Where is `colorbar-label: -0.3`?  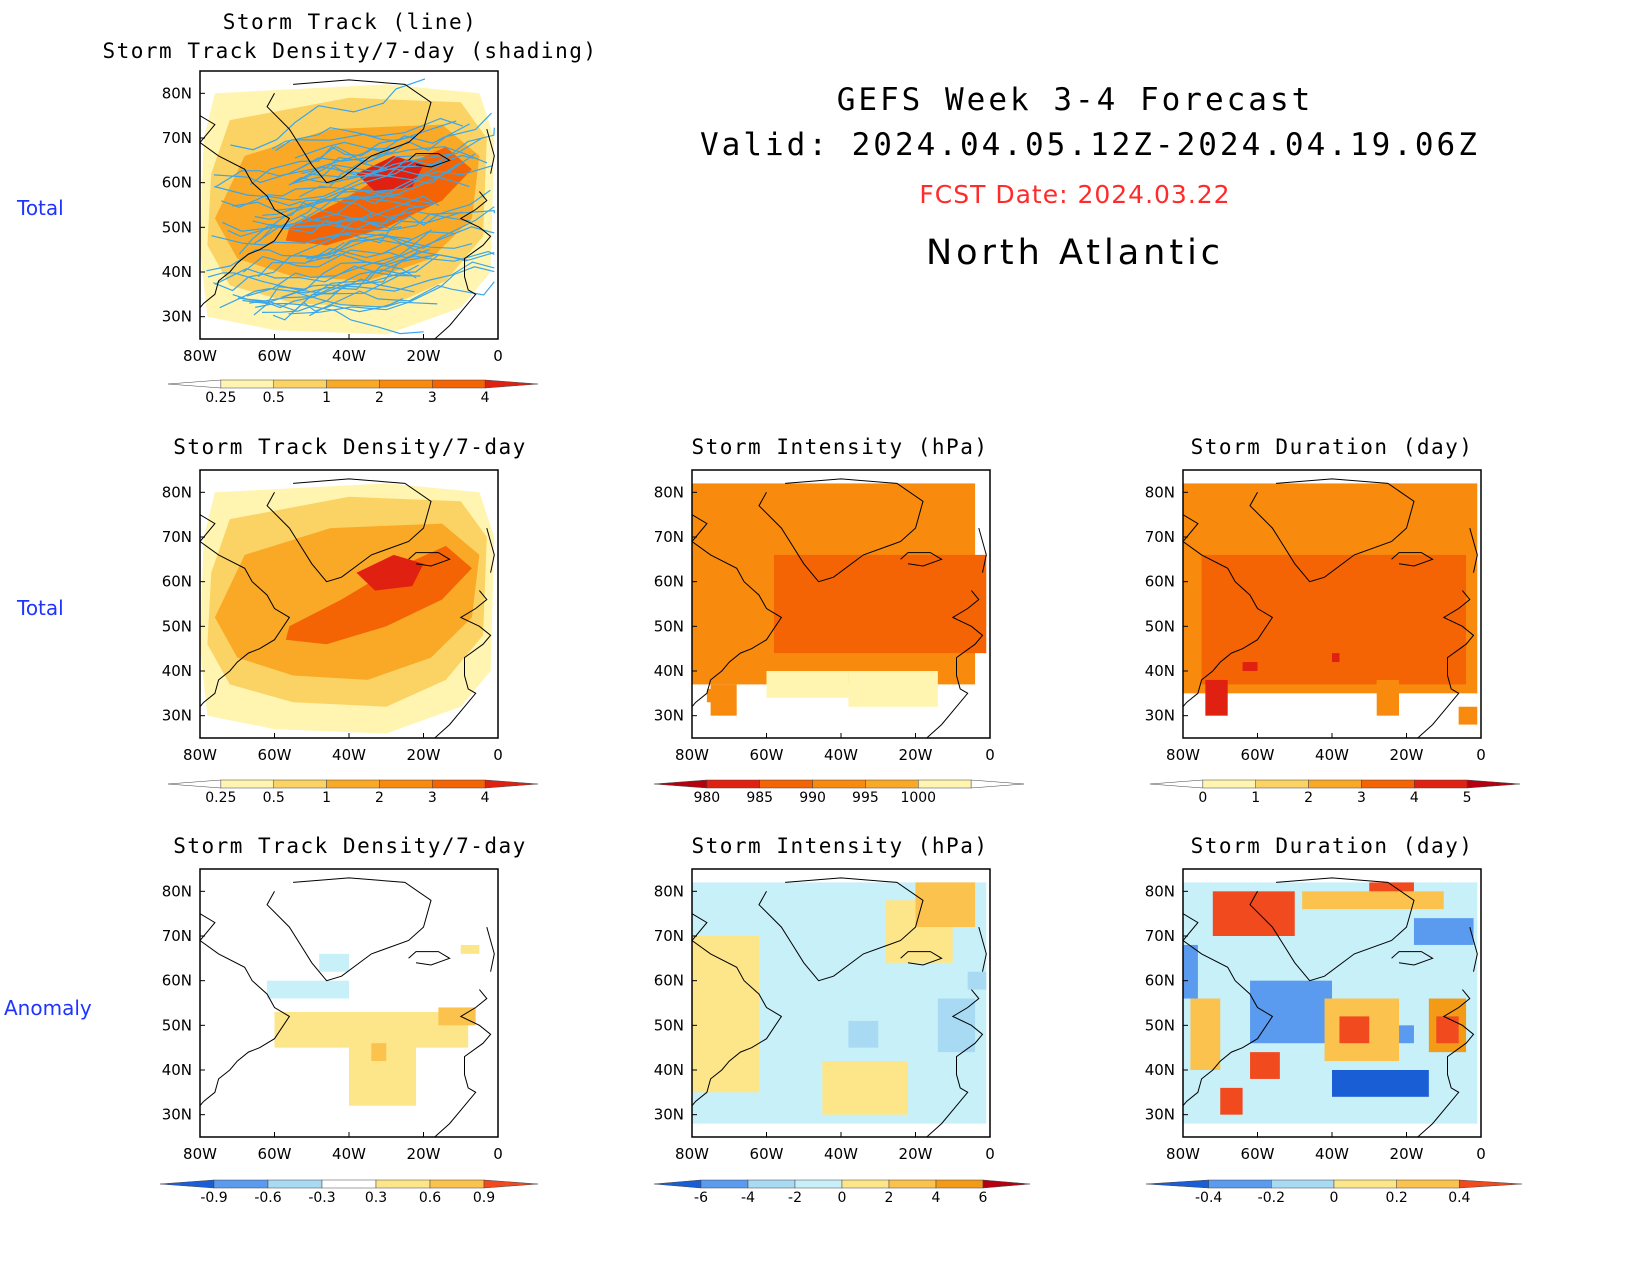
colorbar-label: -0.3 is located at coordinates (321, 1198).